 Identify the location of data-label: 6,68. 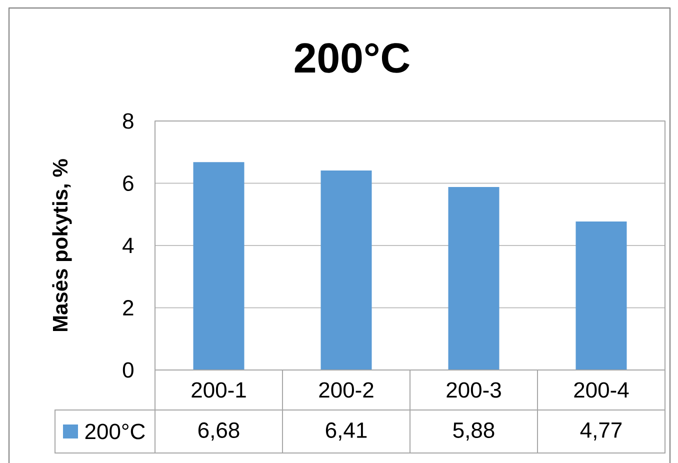
(219, 431).